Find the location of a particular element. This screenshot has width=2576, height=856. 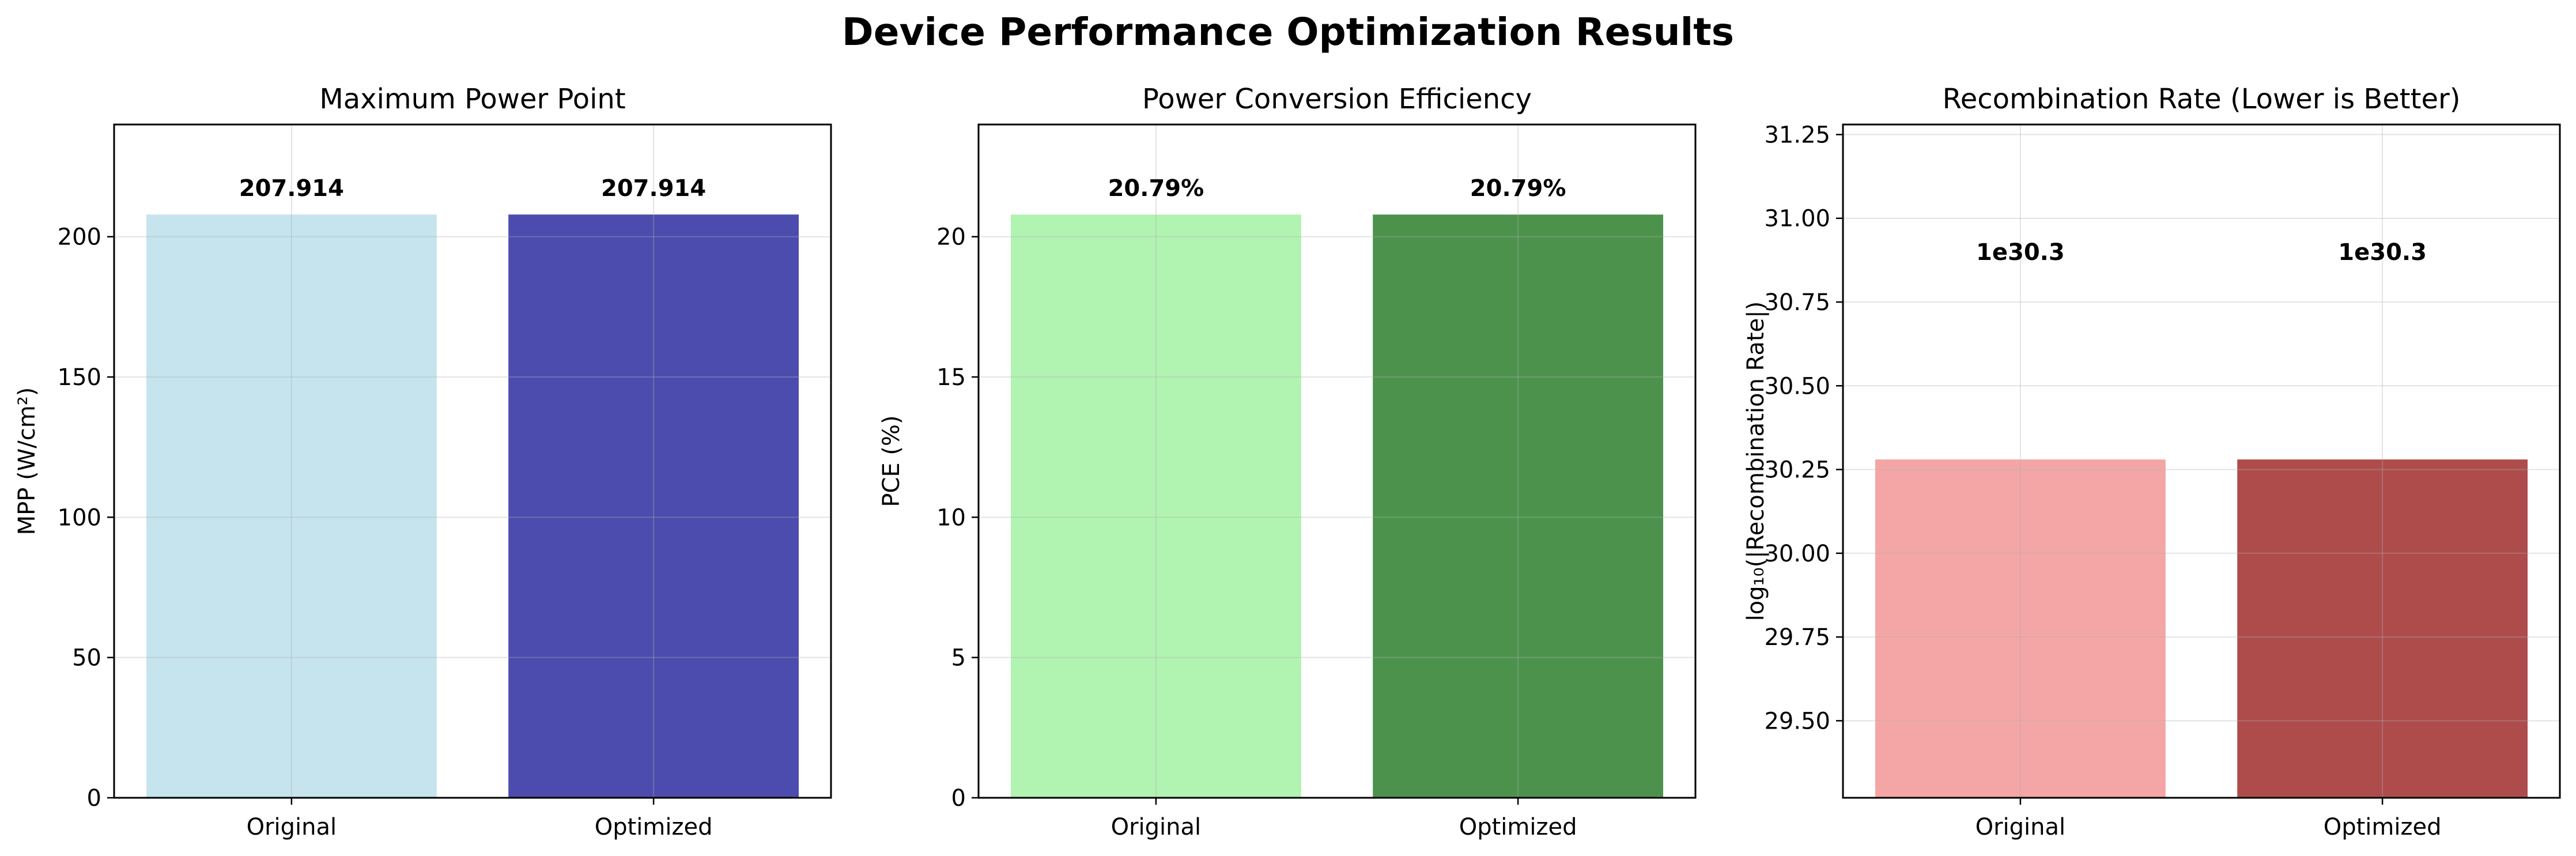

y-tick-label: 29.50 is located at coordinates (1797, 721).